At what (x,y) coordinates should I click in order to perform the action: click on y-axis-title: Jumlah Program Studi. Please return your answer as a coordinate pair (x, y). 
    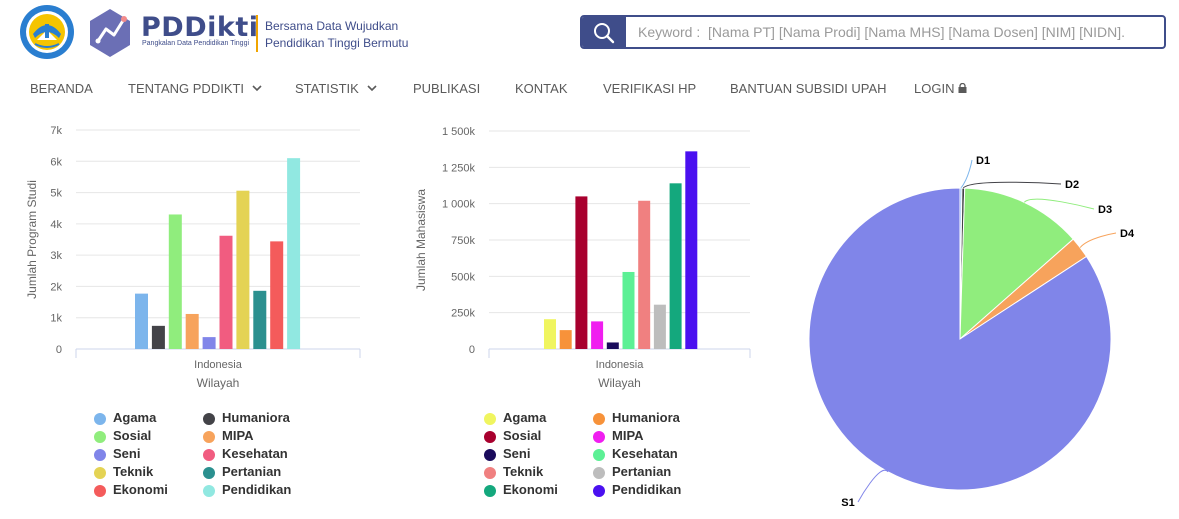
    Looking at the image, I should click on (32, 239).